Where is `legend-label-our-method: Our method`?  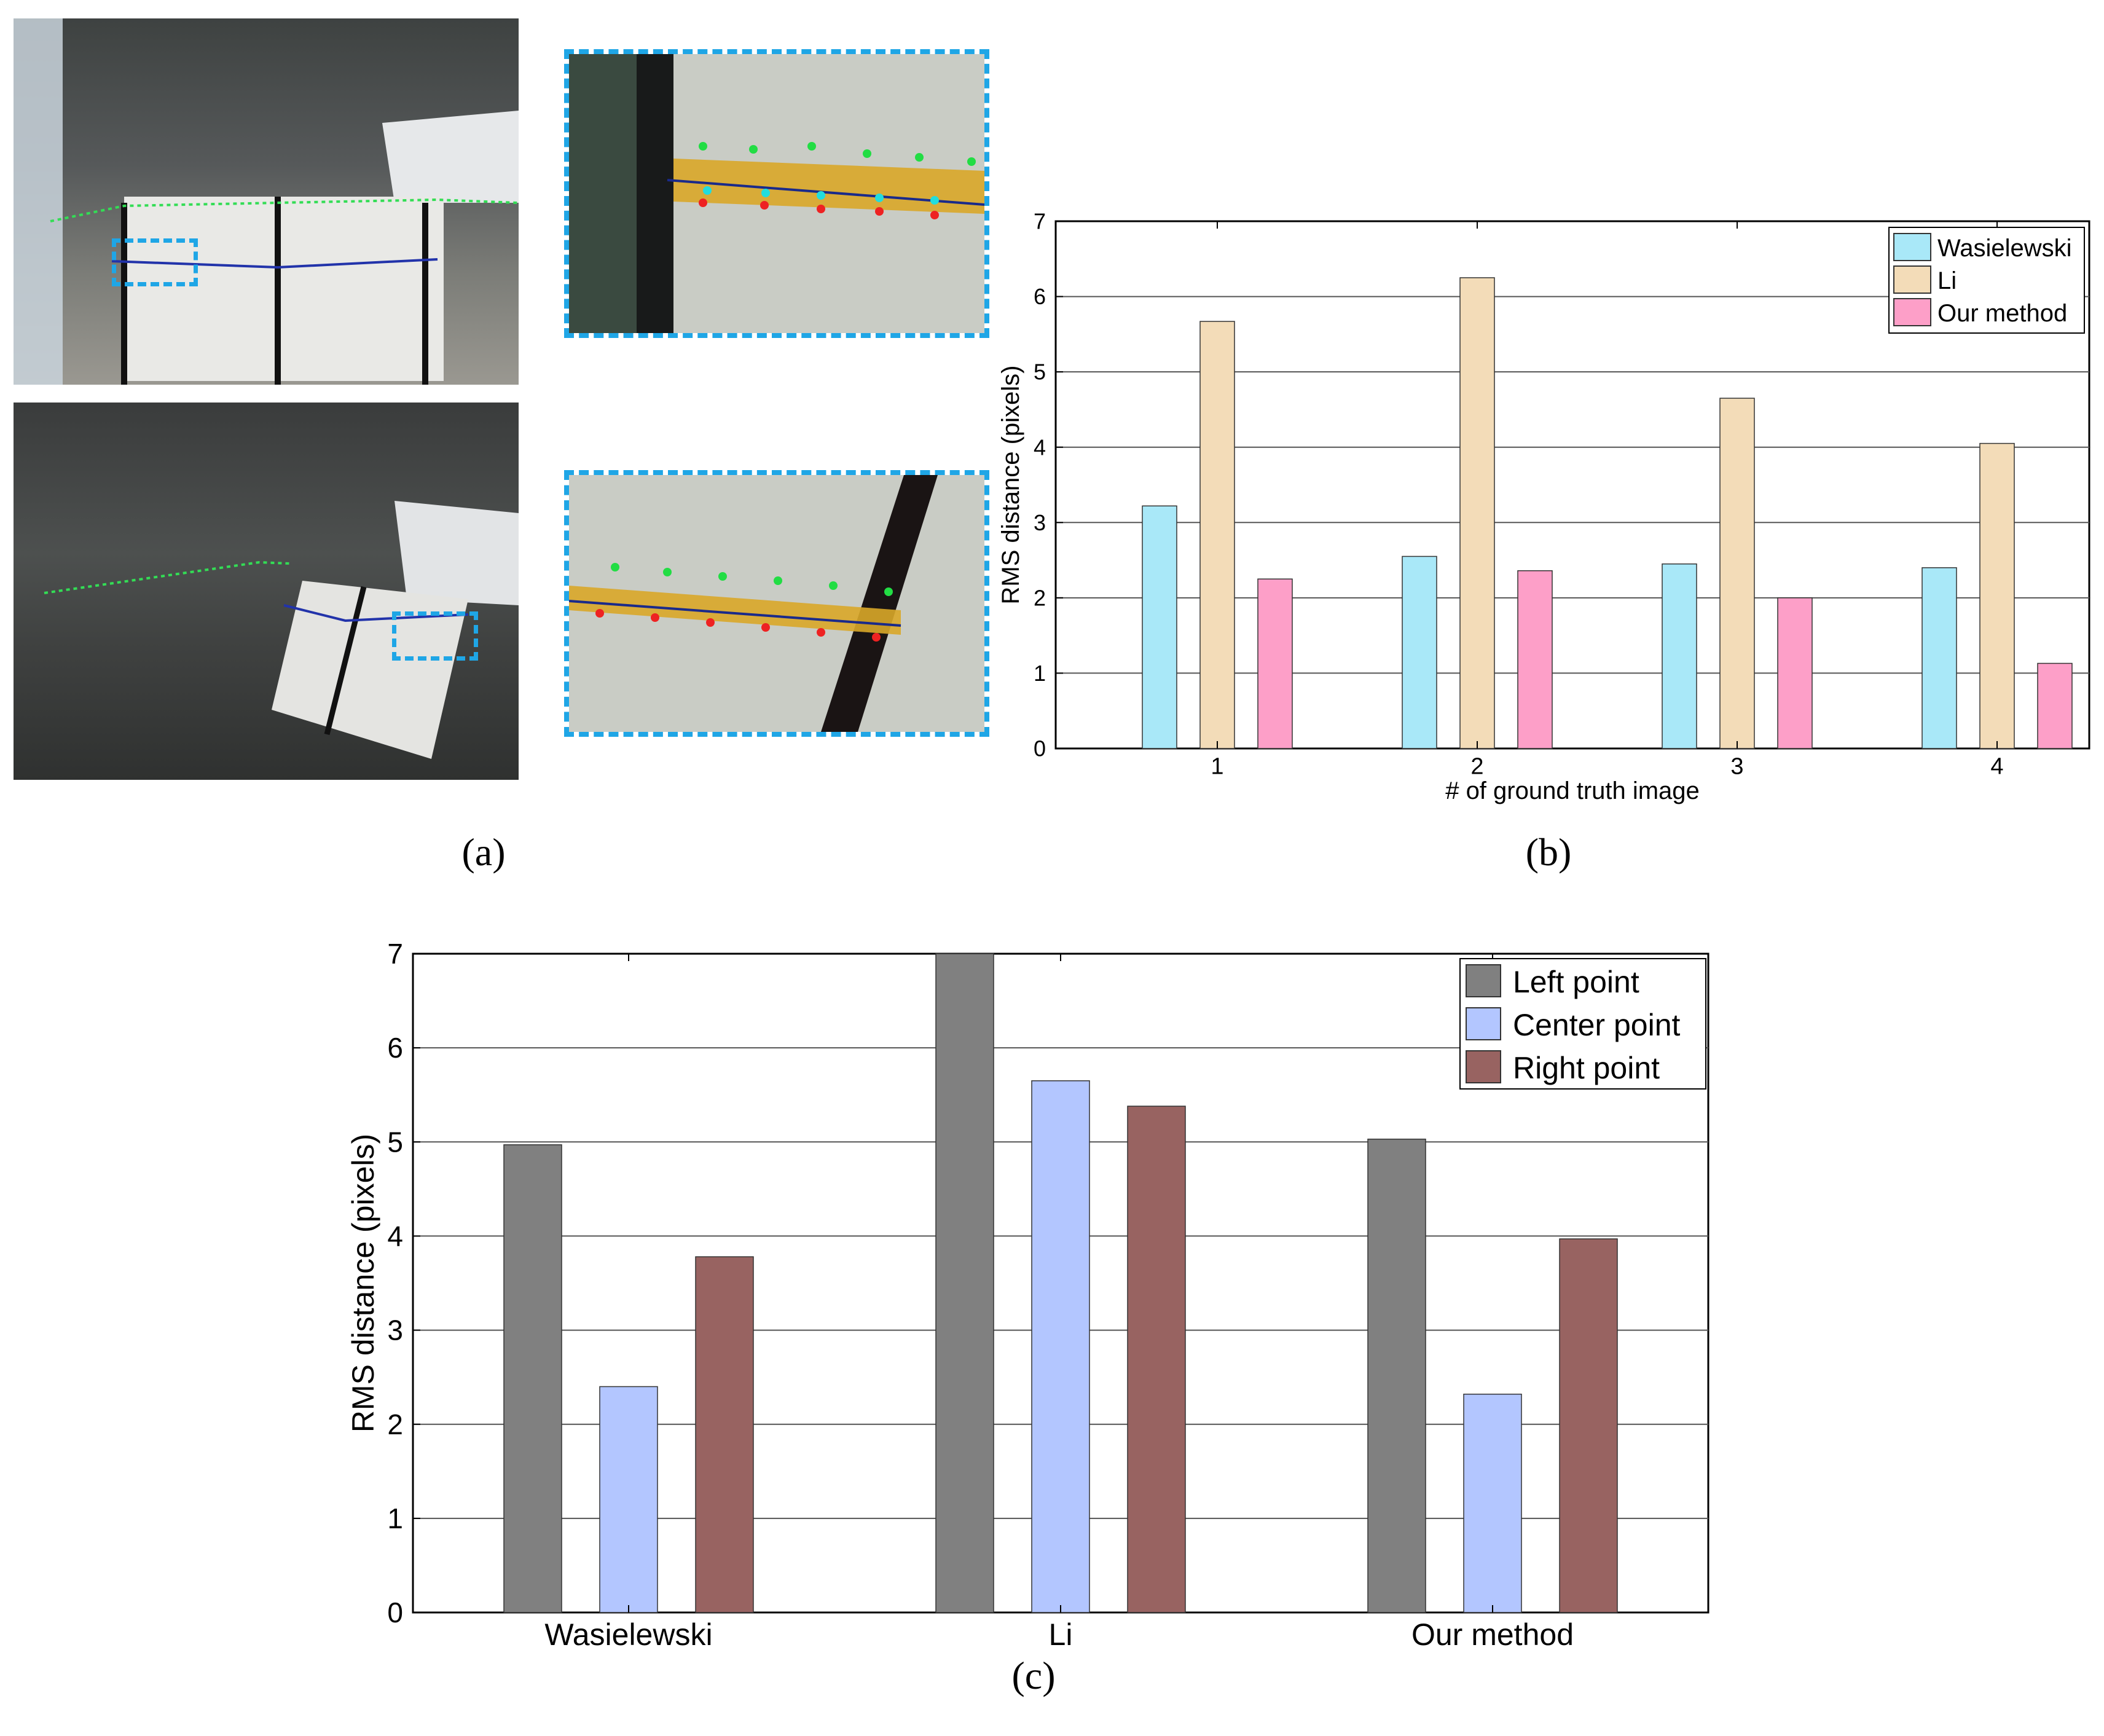 legend-label-our-method: Our method is located at coordinates (2002, 313).